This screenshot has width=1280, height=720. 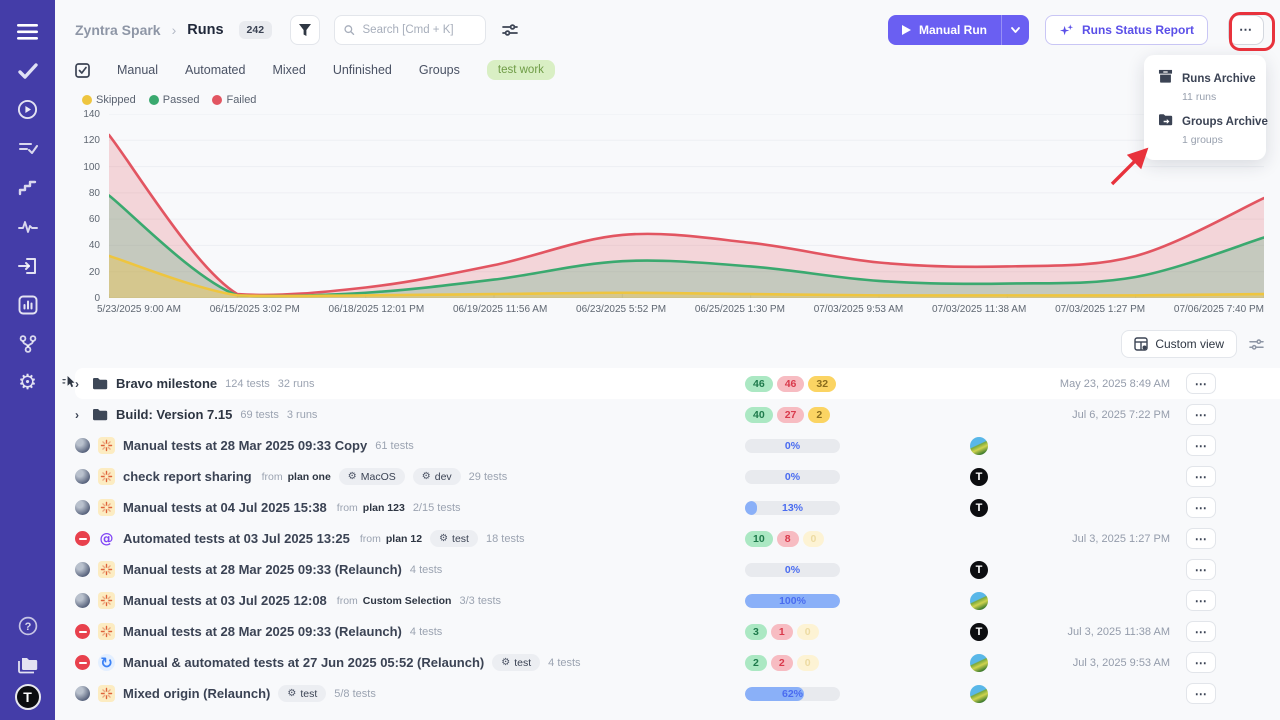 What do you see at coordinates (28, 70) in the screenshot?
I see `check-icon` at bounding box center [28, 70].